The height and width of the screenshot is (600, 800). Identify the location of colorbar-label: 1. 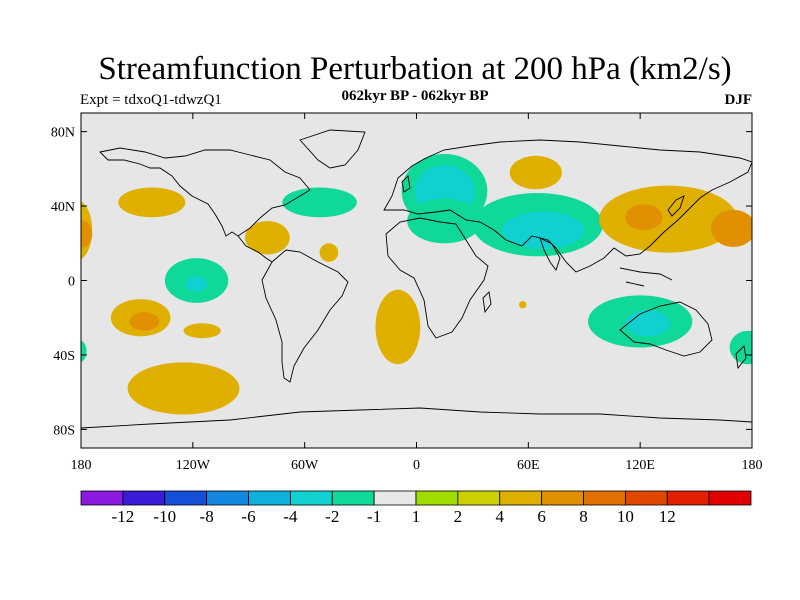
(416, 516).